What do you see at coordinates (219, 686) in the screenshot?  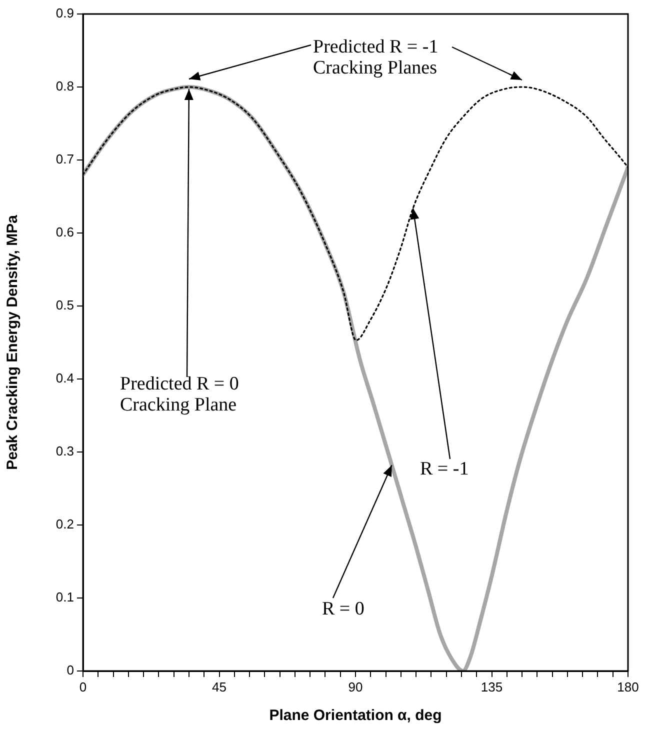 I see `x-tick-label: 45` at bounding box center [219, 686].